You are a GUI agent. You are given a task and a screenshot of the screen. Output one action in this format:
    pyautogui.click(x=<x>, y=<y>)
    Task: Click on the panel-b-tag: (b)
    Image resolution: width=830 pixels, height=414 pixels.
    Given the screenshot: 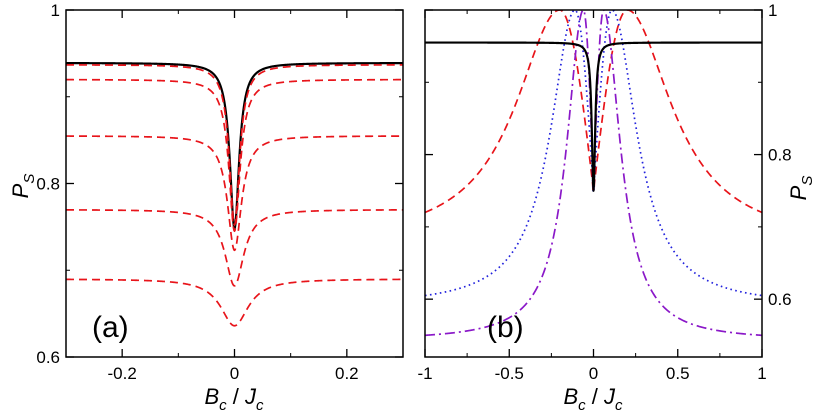 What is the action you would take?
    pyautogui.click(x=505, y=327)
    